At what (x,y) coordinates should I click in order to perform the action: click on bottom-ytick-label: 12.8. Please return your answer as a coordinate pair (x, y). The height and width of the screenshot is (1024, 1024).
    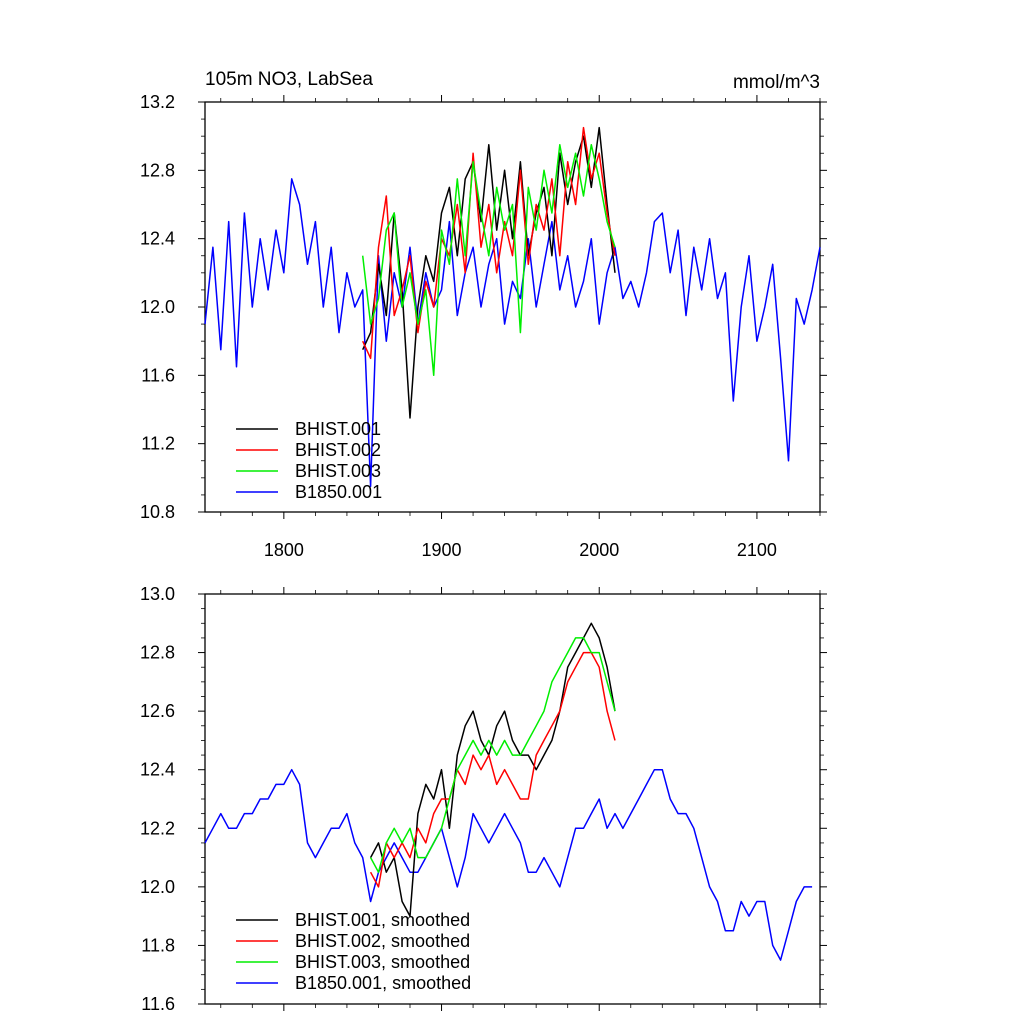
    Looking at the image, I should click on (157, 653).